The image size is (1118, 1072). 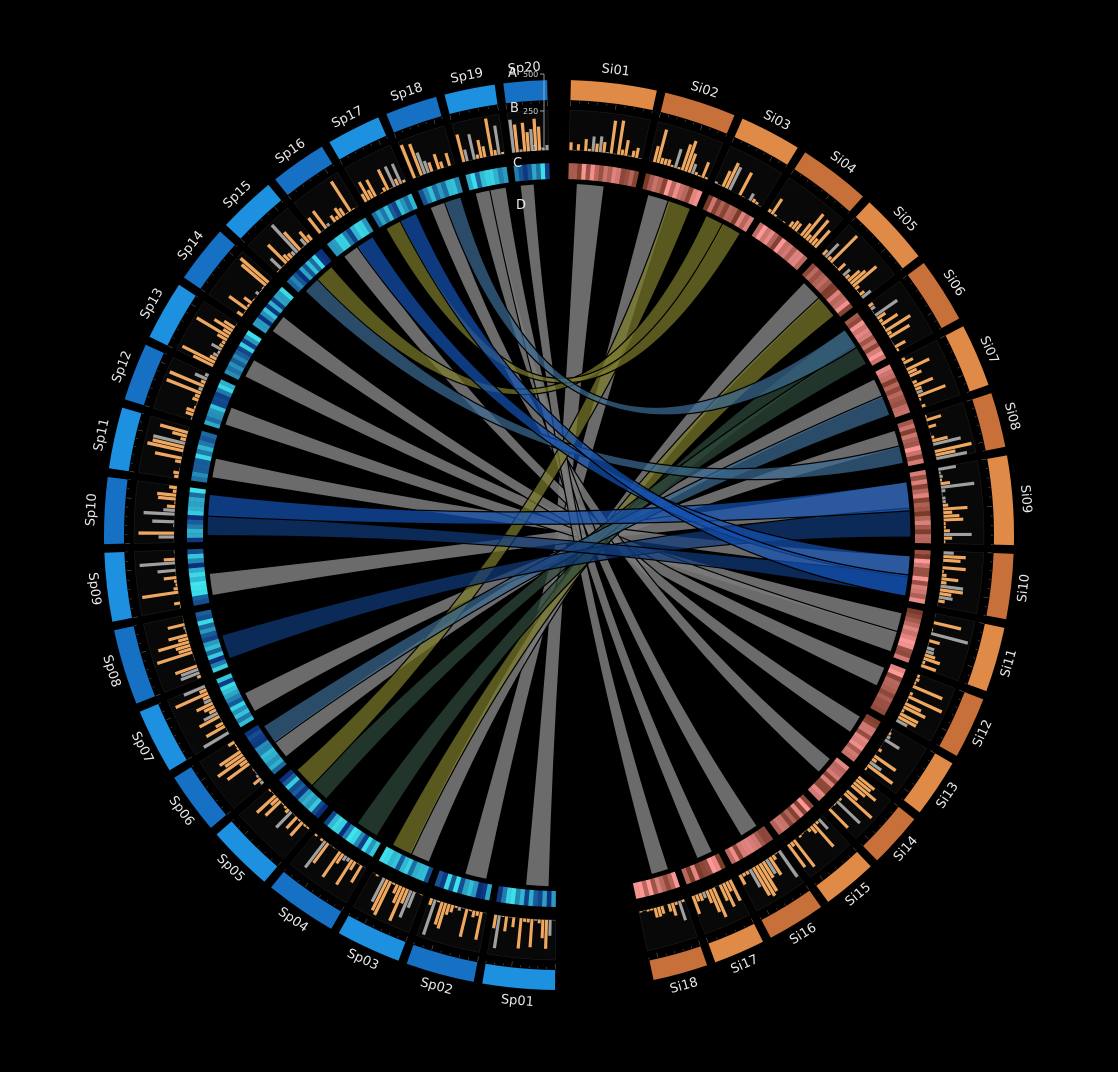 I want to click on histogram-bg-sp12, so click(x=181, y=388).